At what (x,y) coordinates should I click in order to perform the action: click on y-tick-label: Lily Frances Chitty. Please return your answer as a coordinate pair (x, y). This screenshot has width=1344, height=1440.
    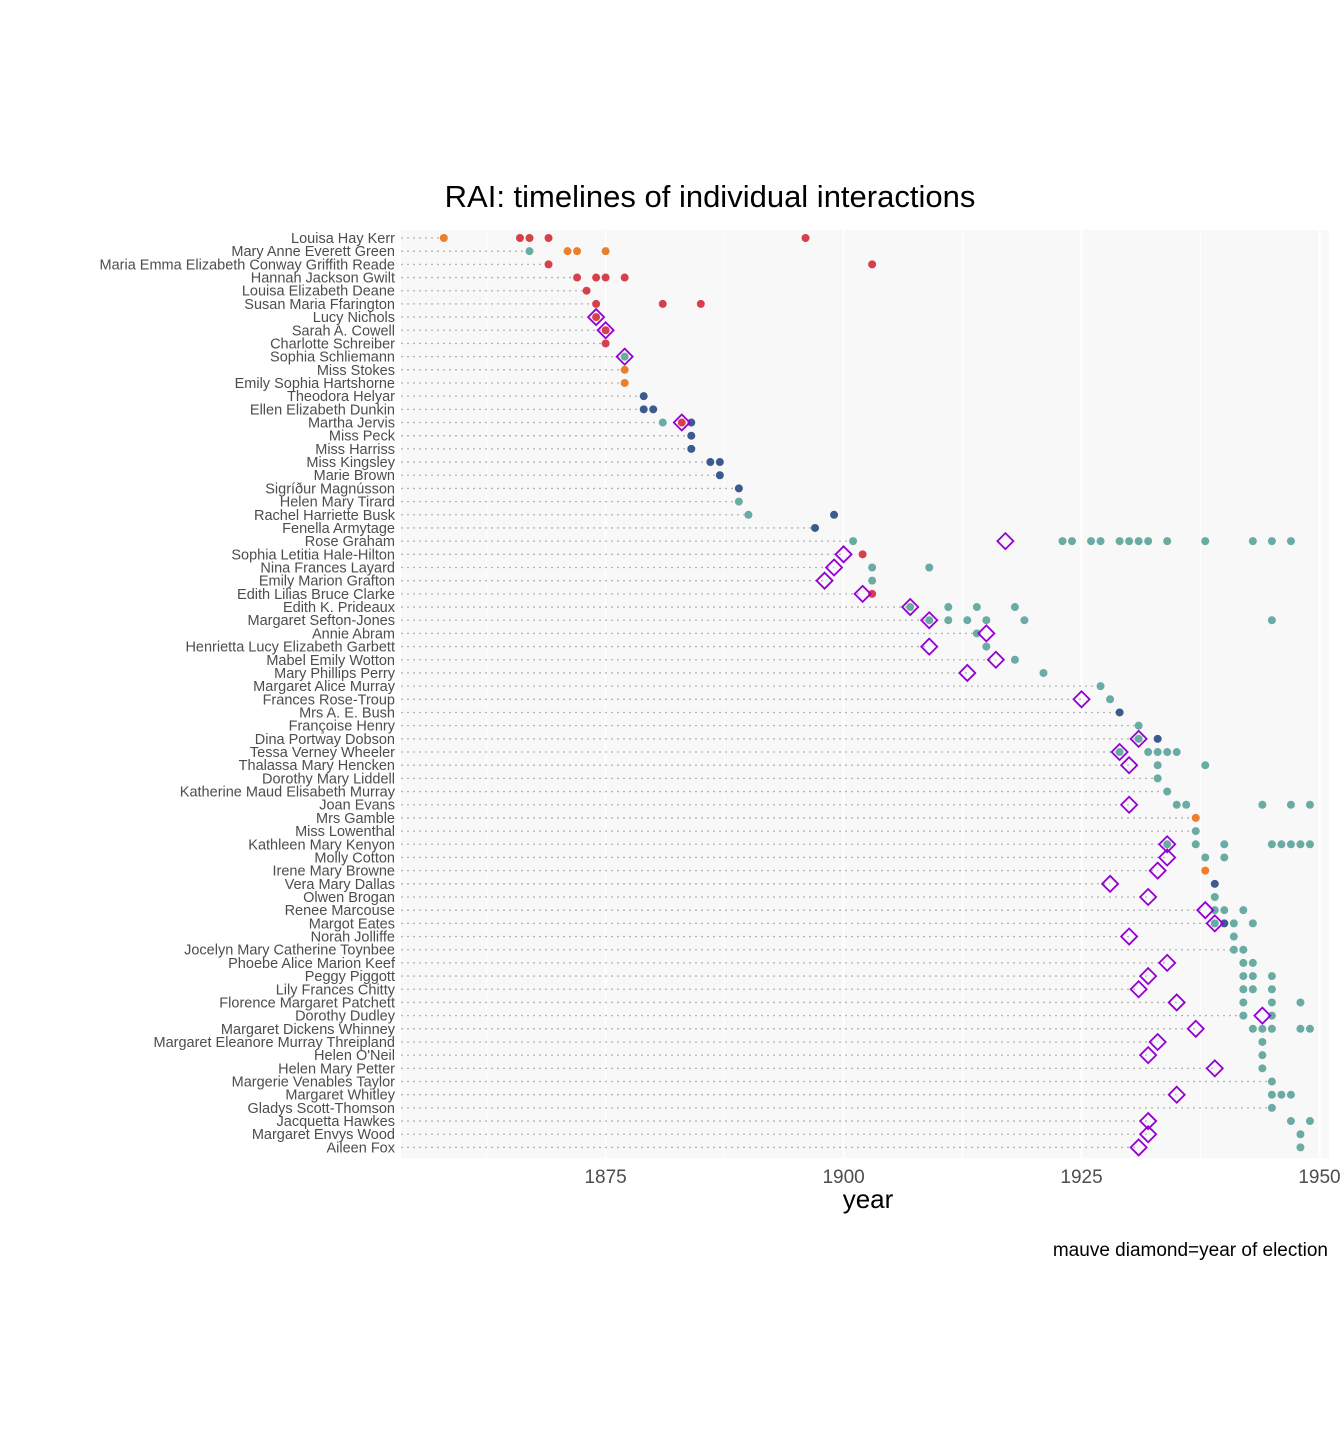
    Looking at the image, I should click on (336, 990).